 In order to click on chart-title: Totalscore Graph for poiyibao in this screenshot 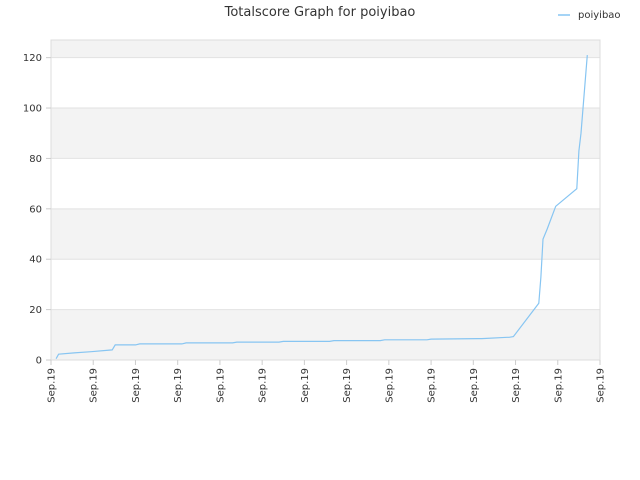, I will do `click(320, 12)`.